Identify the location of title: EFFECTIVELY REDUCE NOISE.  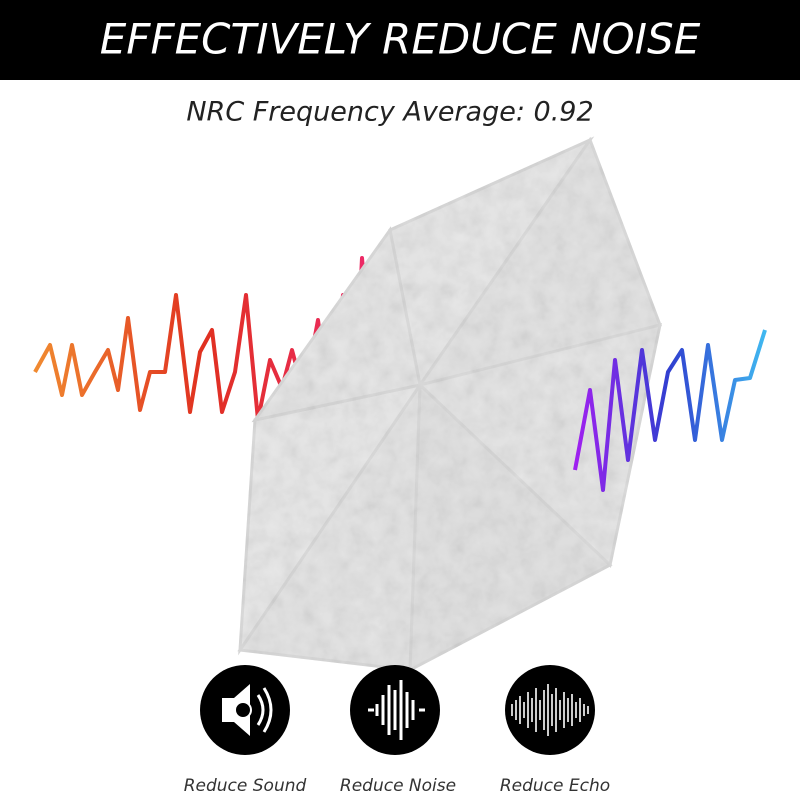
(400, 39).